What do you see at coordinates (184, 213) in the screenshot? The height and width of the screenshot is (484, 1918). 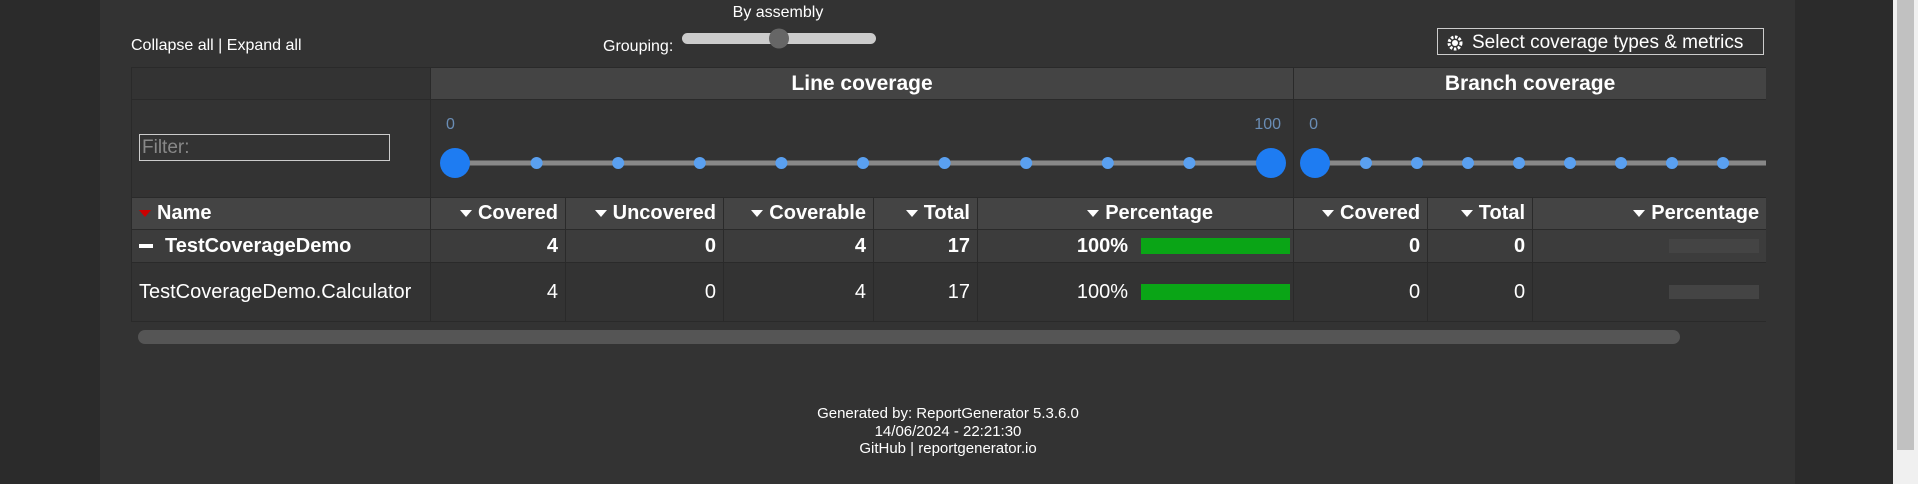 I see `column-label: Name` at bounding box center [184, 213].